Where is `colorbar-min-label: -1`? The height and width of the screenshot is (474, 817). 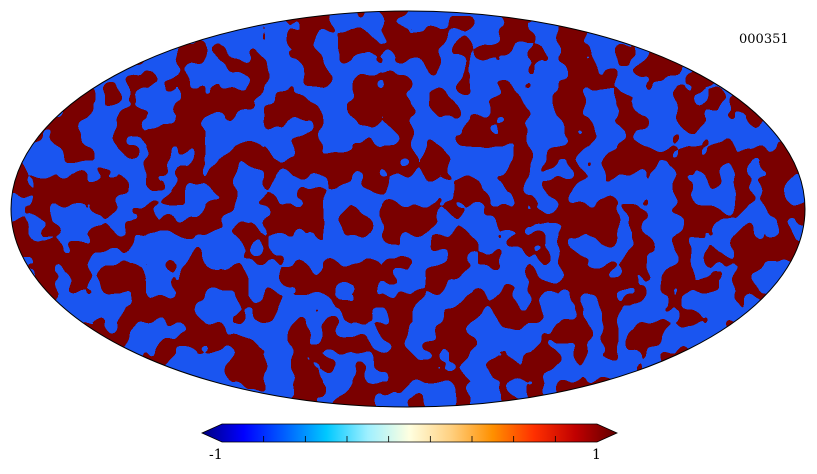
colorbar-min-label: -1 is located at coordinates (216, 455).